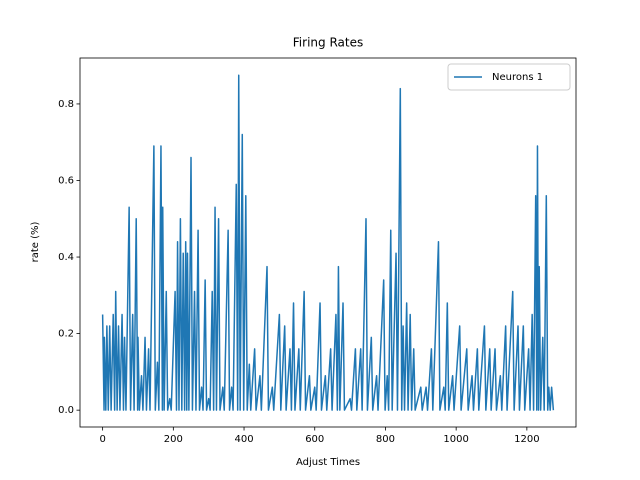 Image resolution: width=640 pixels, height=480 pixels. Describe the element at coordinates (102, 439) in the screenshot. I see `x-tick-label: 0` at that location.